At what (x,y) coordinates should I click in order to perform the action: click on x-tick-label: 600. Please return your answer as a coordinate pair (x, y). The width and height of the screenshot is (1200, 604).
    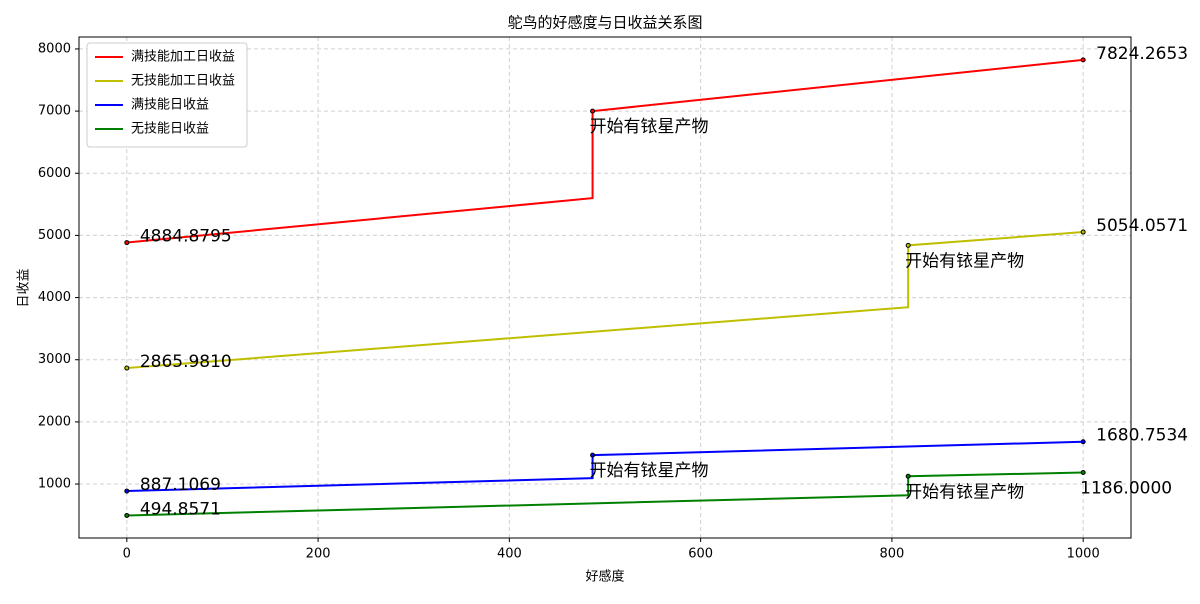
    Looking at the image, I should click on (700, 554).